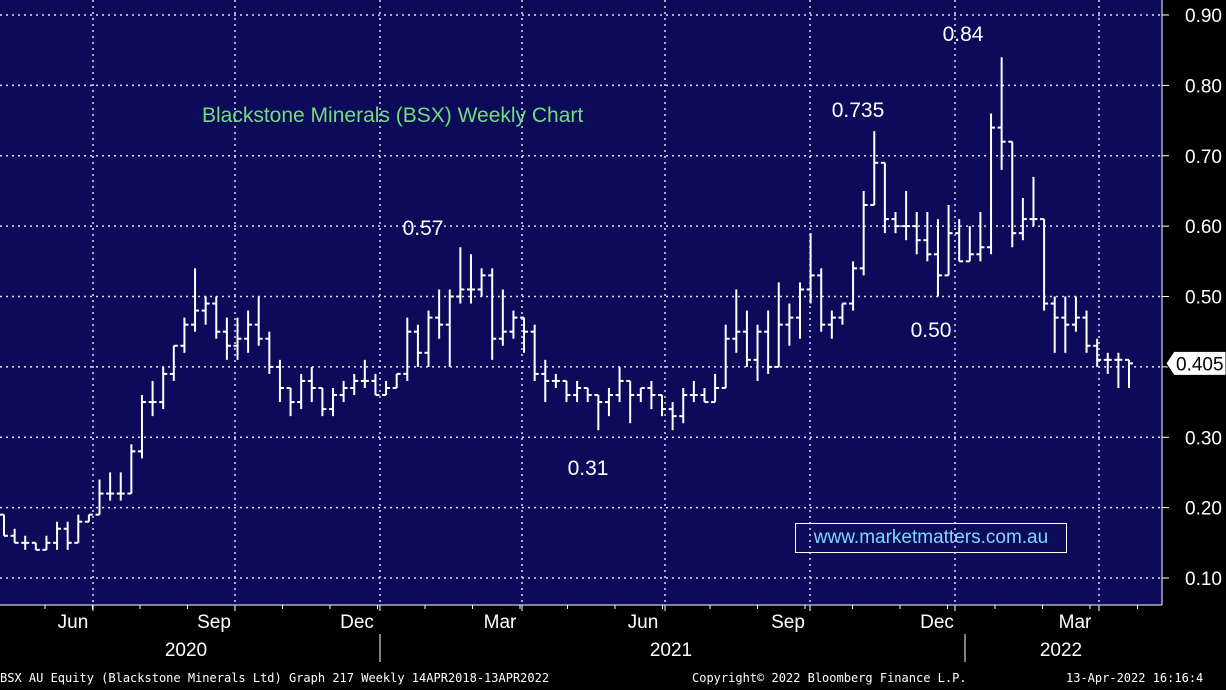 This screenshot has height=690, width=1226. Describe the element at coordinates (392, 115) in the screenshot. I see `chart-title: Blackstone Minerals (BSX) Weekly Chart` at that location.